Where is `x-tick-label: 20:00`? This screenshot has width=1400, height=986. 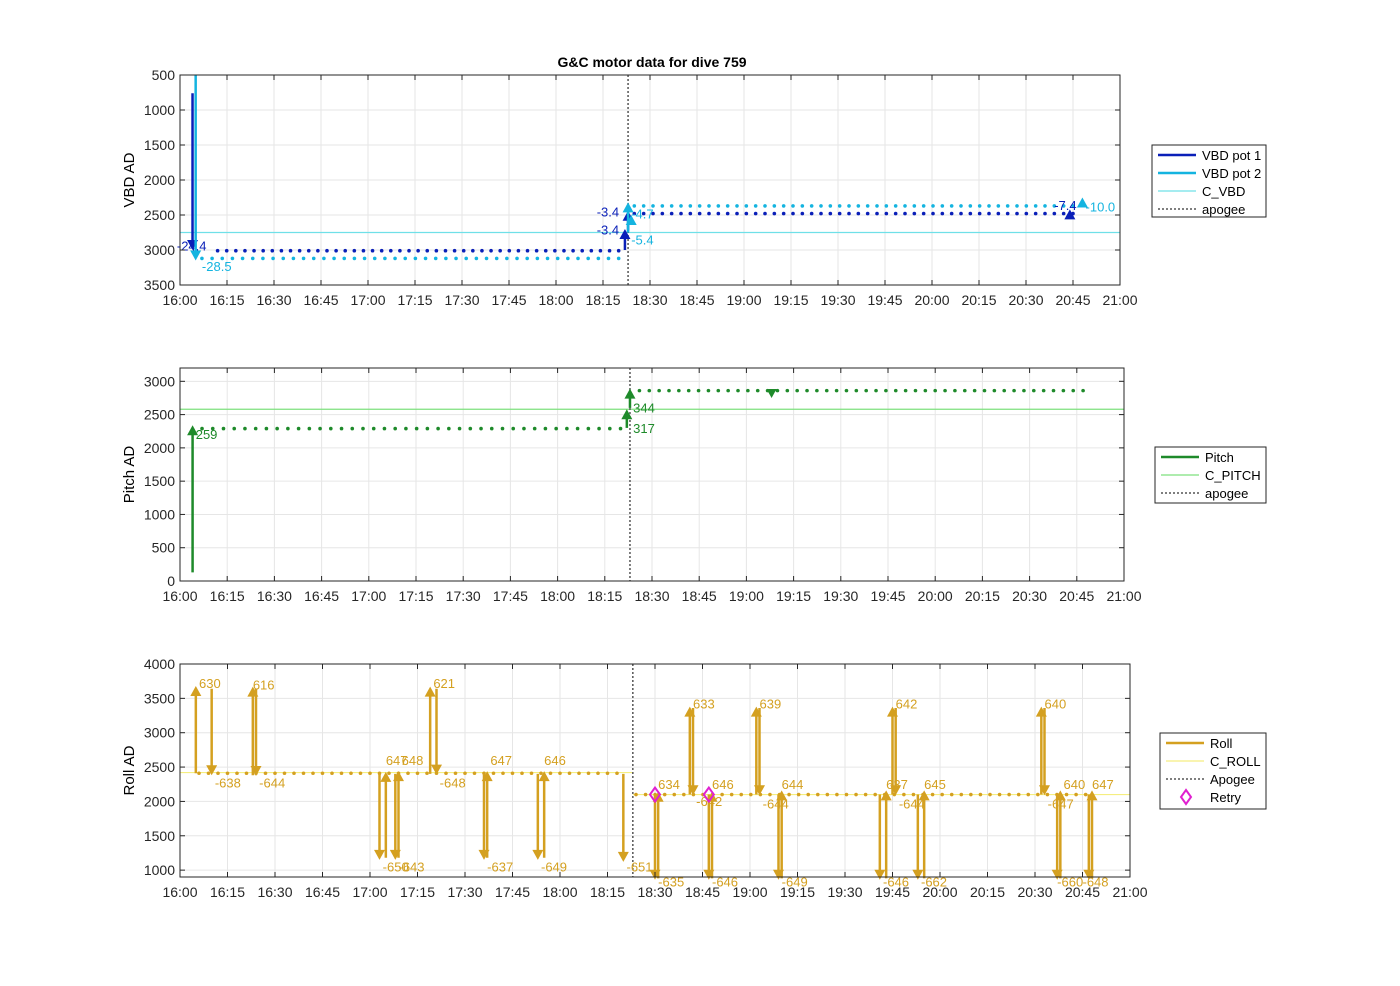 x-tick-label: 20:00 is located at coordinates (931, 300).